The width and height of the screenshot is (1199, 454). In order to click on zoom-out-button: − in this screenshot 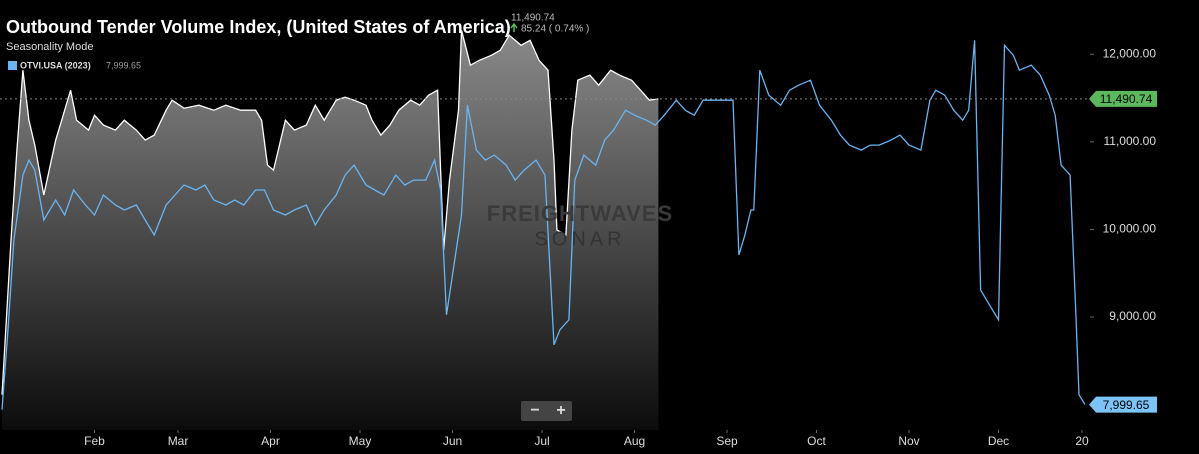, I will do `click(534, 410)`.